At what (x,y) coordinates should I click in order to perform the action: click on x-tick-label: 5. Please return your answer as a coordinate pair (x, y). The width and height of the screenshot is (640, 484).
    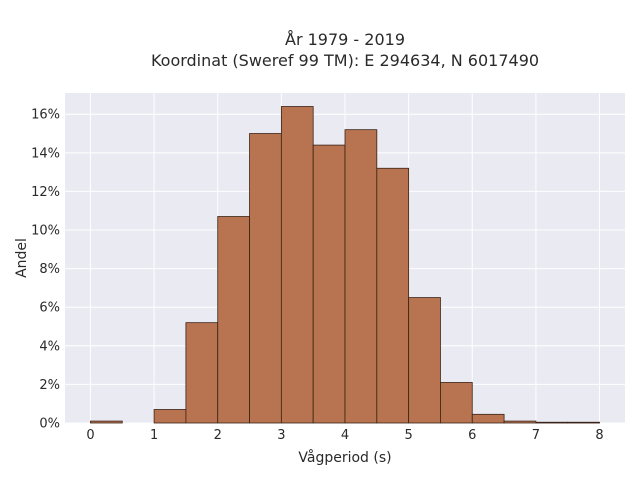
    Looking at the image, I should click on (408, 435).